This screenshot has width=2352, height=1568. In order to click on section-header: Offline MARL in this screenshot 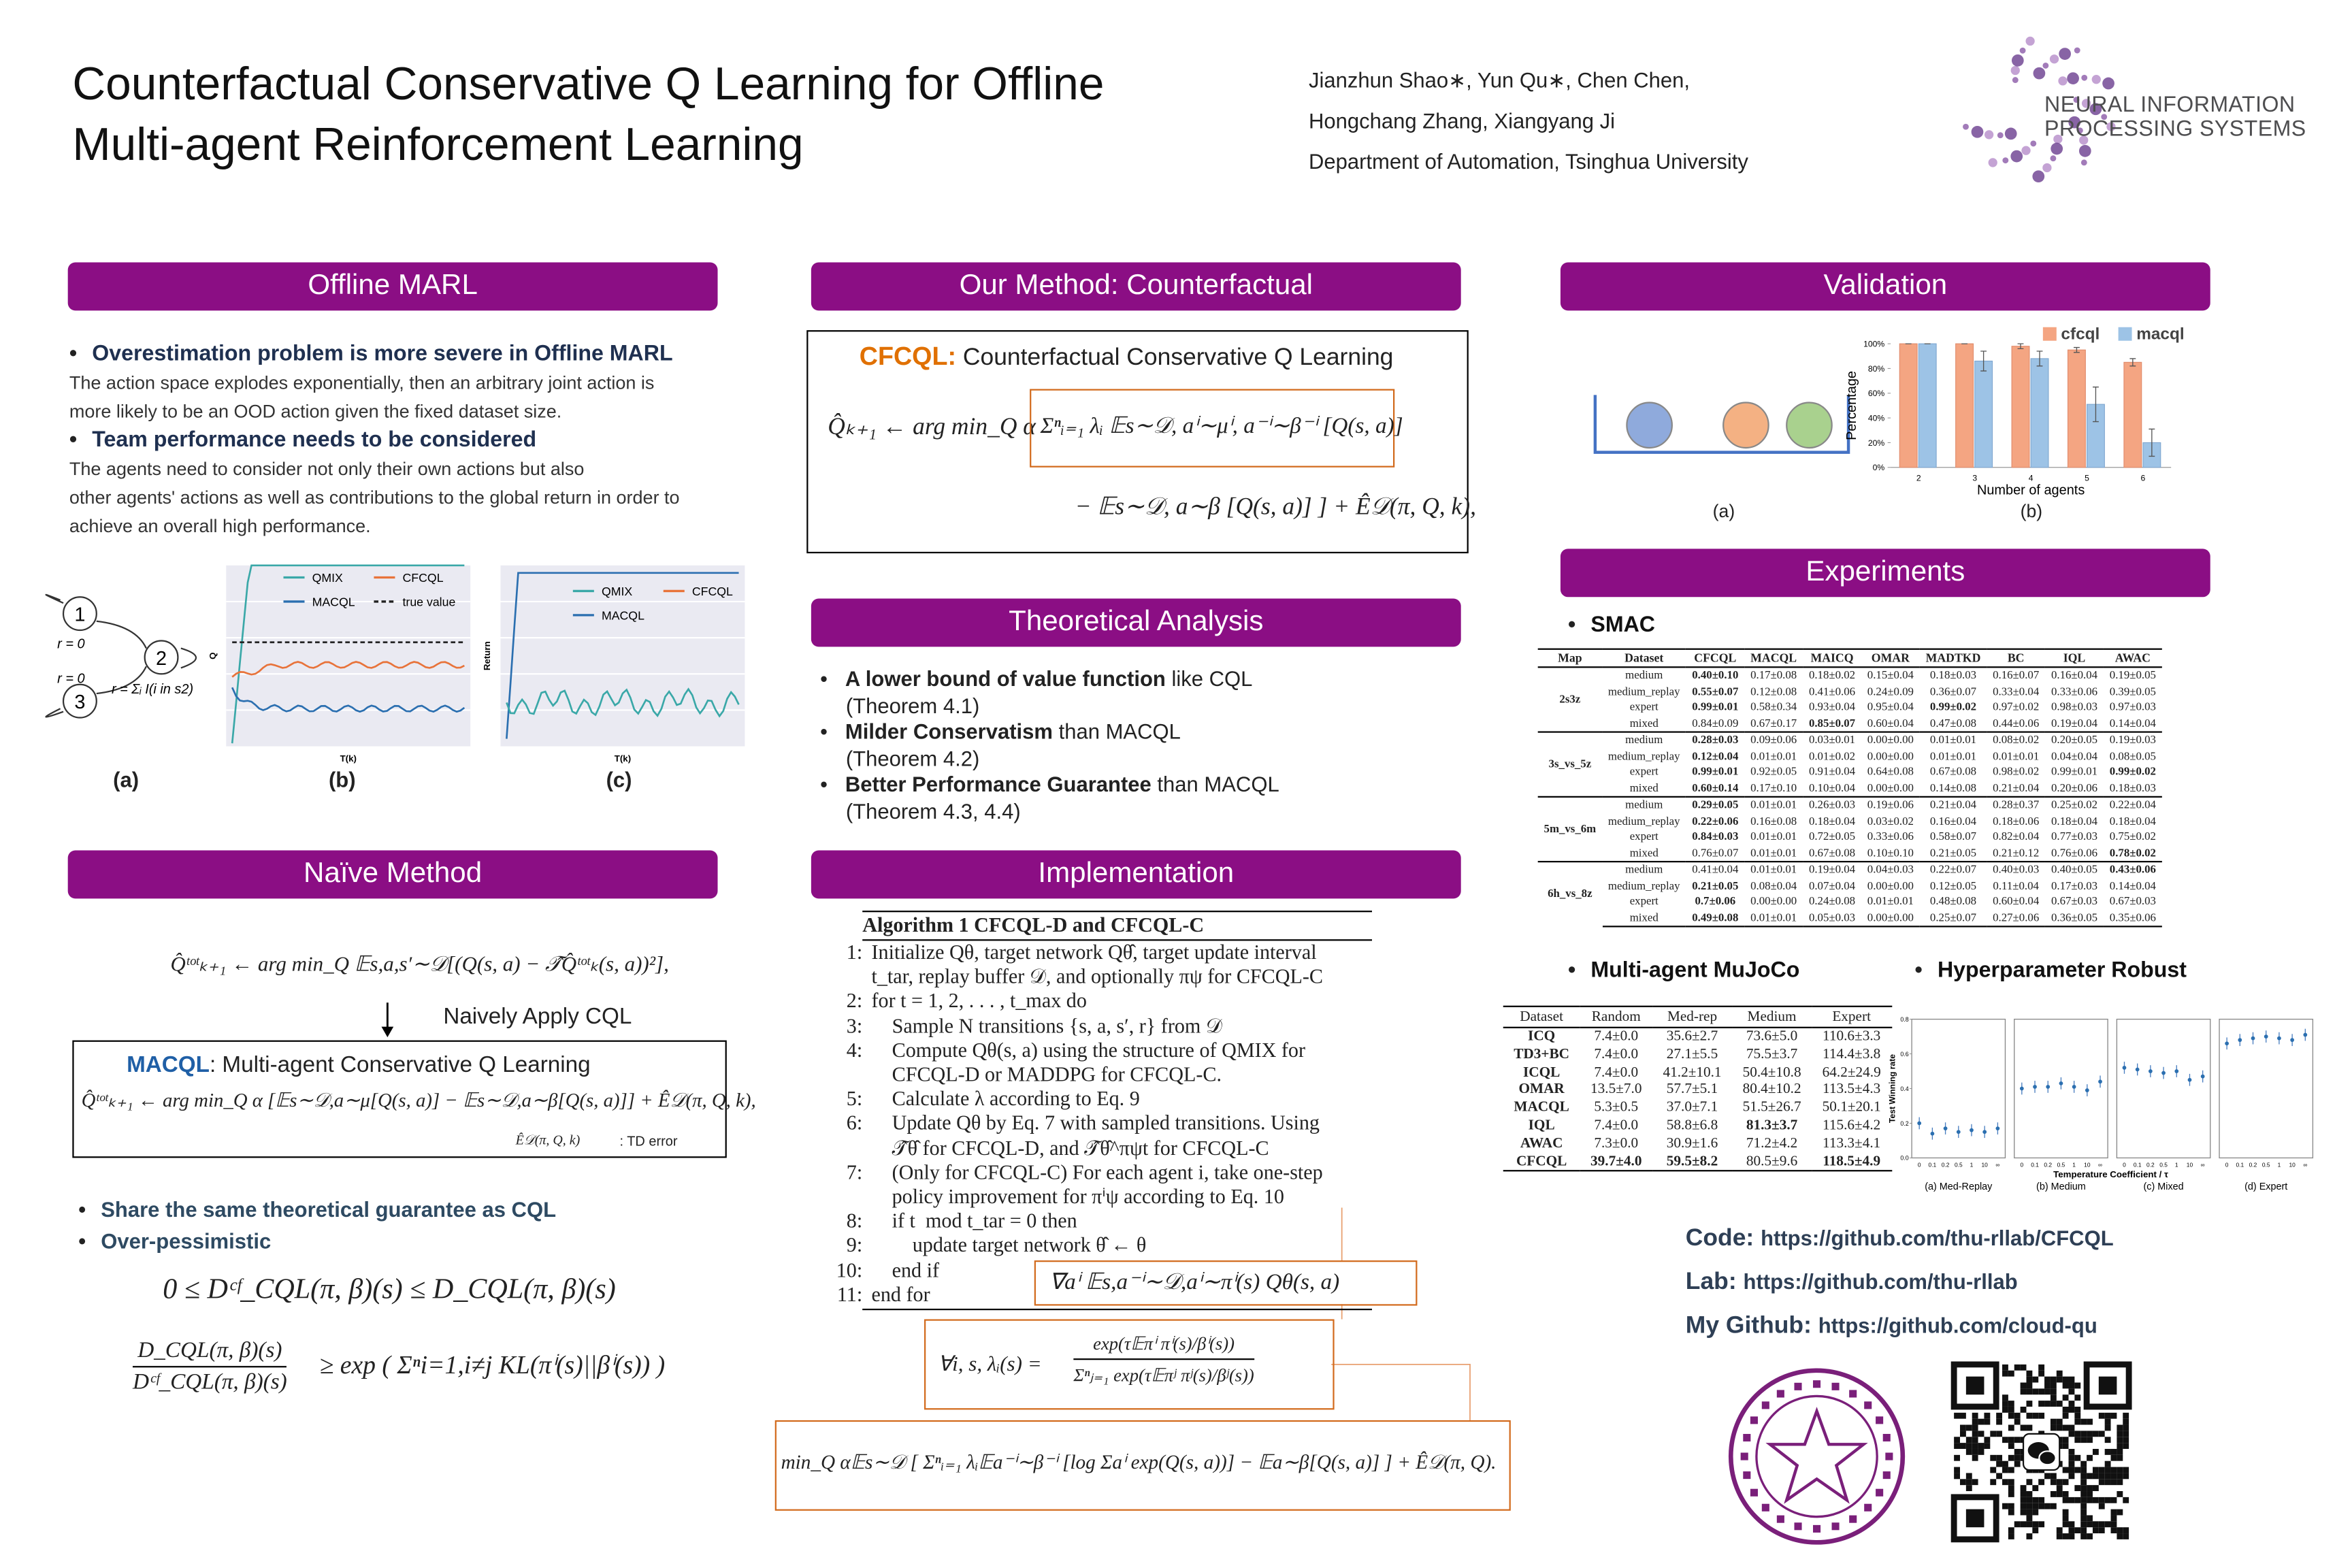, I will do `click(393, 286)`.